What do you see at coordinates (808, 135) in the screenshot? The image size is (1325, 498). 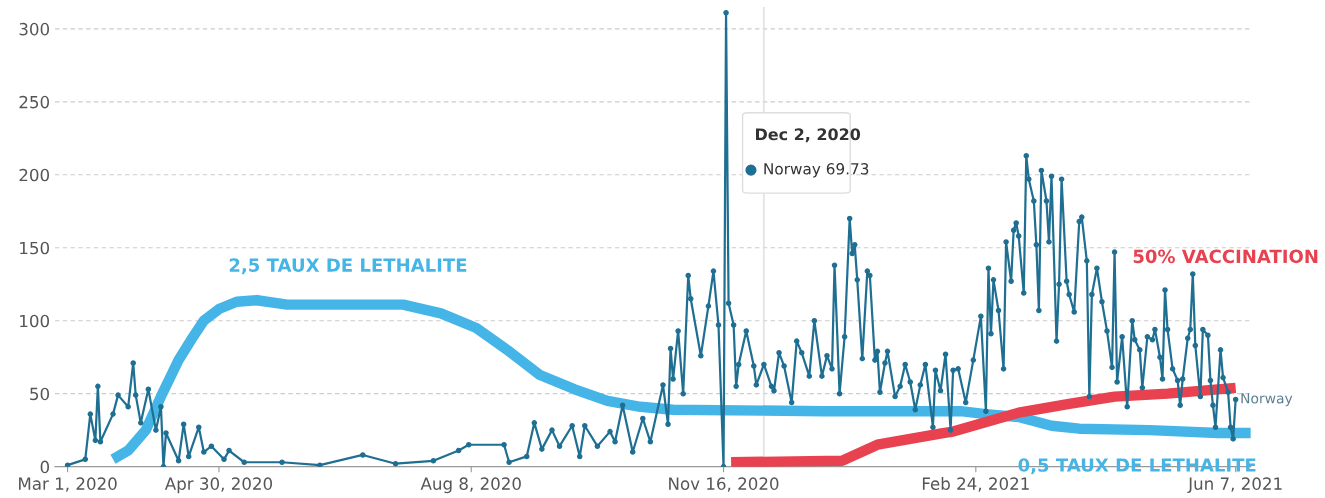 I see `annotation: Dec 2, 2020` at bounding box center [808, 135].